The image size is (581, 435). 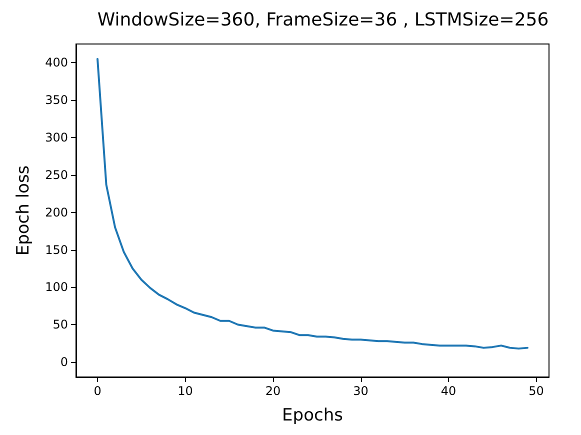 I want to click on y-tick-label: 300, so click(x=56, y=137).